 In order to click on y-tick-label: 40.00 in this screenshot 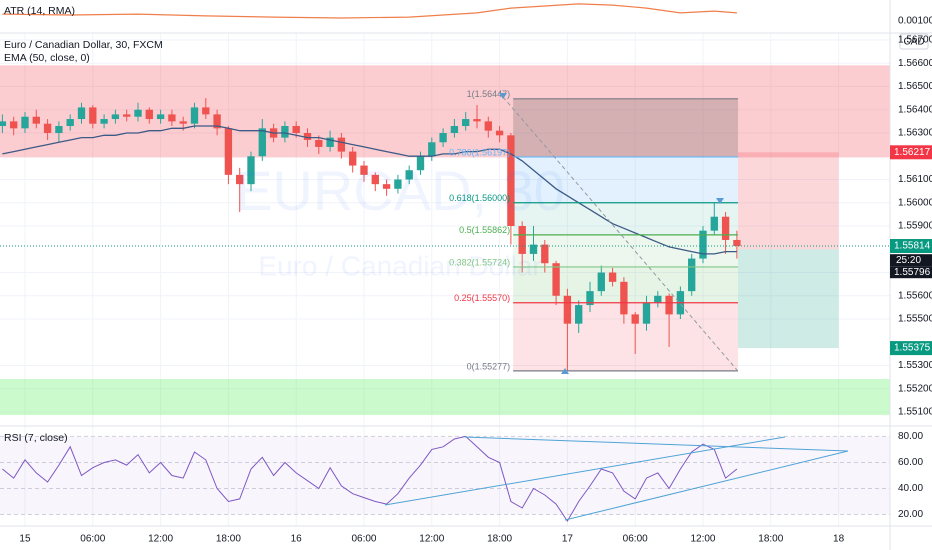, I will do `click(910, 488)`.